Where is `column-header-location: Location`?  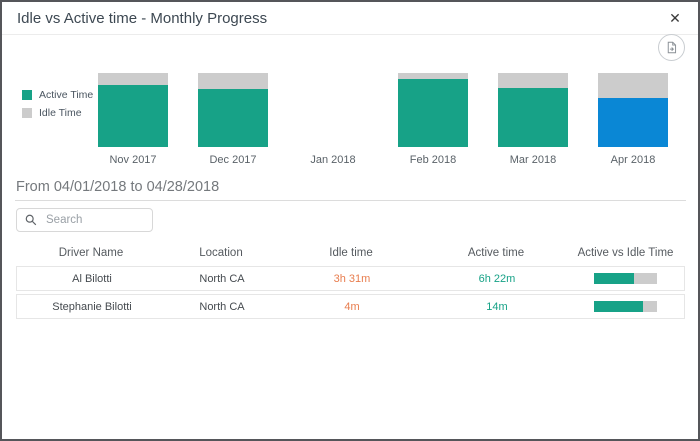
column-header-location: Location is located at coordinates (221, 253).